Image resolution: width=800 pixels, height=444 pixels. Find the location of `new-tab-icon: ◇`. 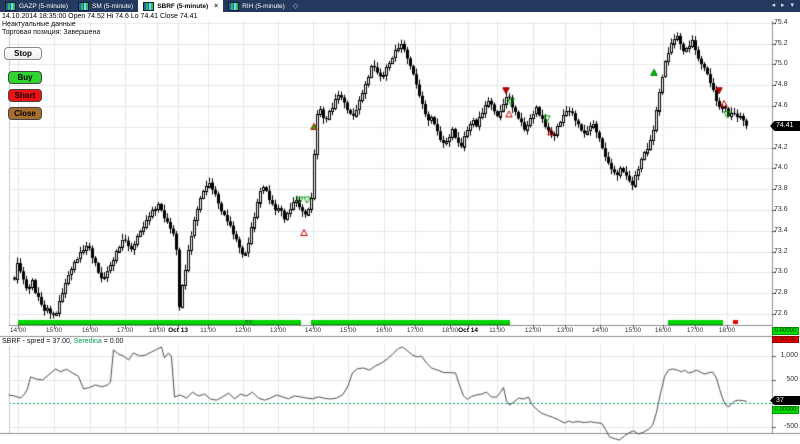

new-tab-icon: ◇ is located at coordinates (295, 6).